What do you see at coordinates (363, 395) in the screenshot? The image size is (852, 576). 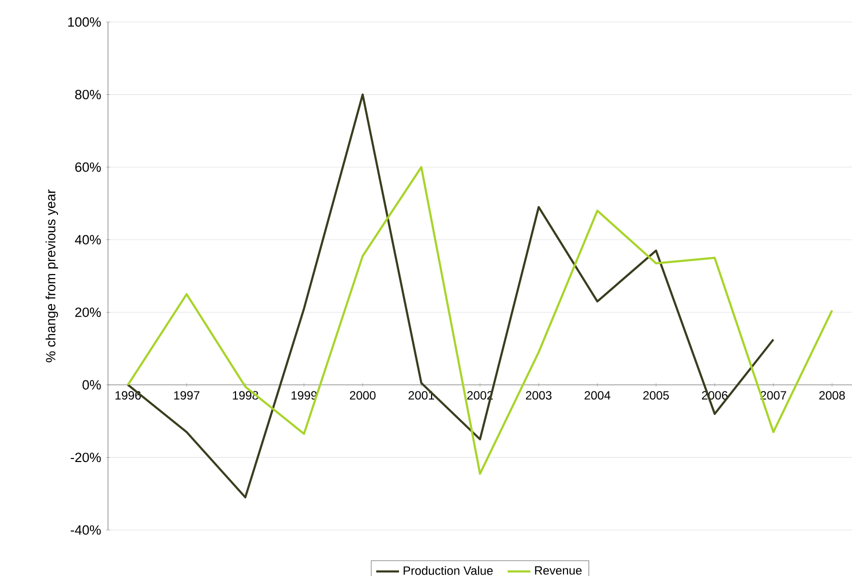 I see `x-tick-label: 2000` at bounding box center [363, 395].